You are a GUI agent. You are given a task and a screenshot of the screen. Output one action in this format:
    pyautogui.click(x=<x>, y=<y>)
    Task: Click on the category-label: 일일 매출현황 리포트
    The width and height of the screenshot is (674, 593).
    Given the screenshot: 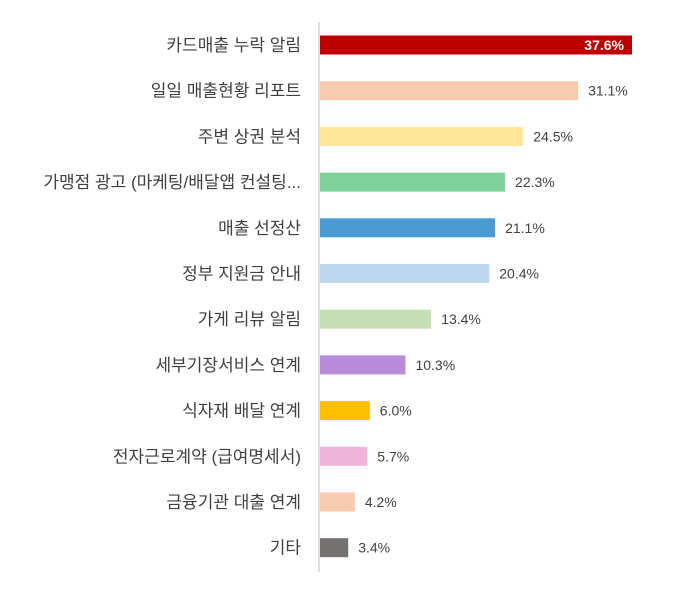 What is the action you would take?
    pyautogui.click(x=226, y=91)
    